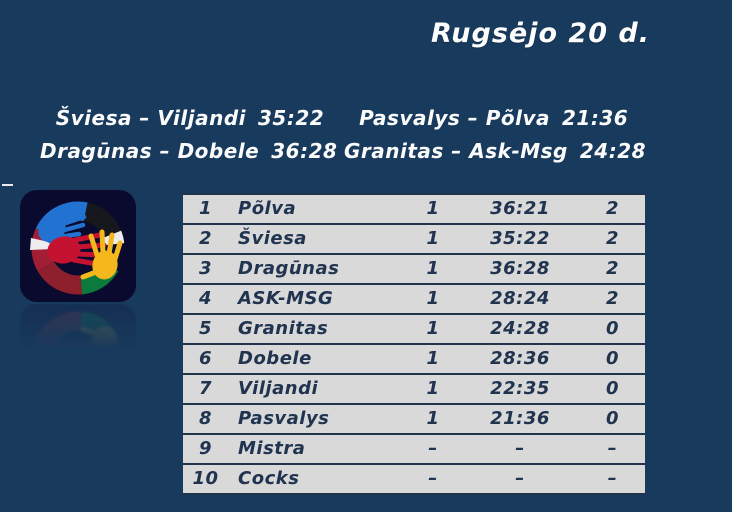 The image size is (732, 512). I want to click on handball-league-logo-icon, so click(78, 246).